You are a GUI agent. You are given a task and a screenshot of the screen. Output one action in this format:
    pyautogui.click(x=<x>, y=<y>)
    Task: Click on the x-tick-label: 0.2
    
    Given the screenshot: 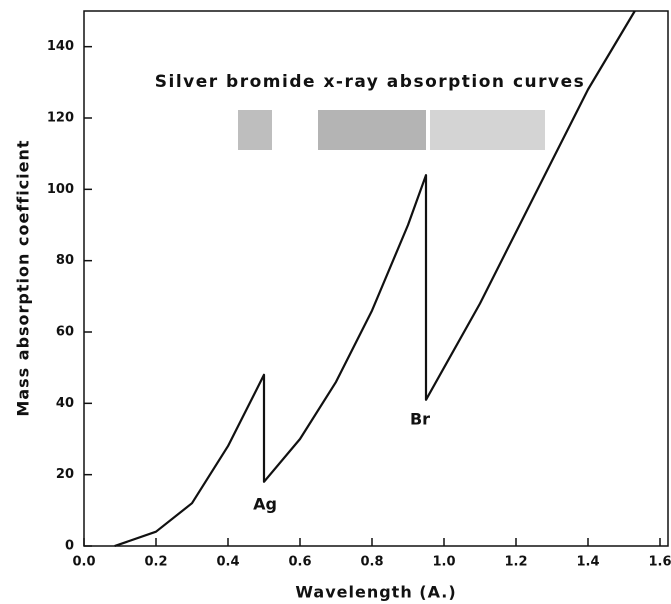 What is the action you would take?
    pyautogui.click(x=155, y=562)
    